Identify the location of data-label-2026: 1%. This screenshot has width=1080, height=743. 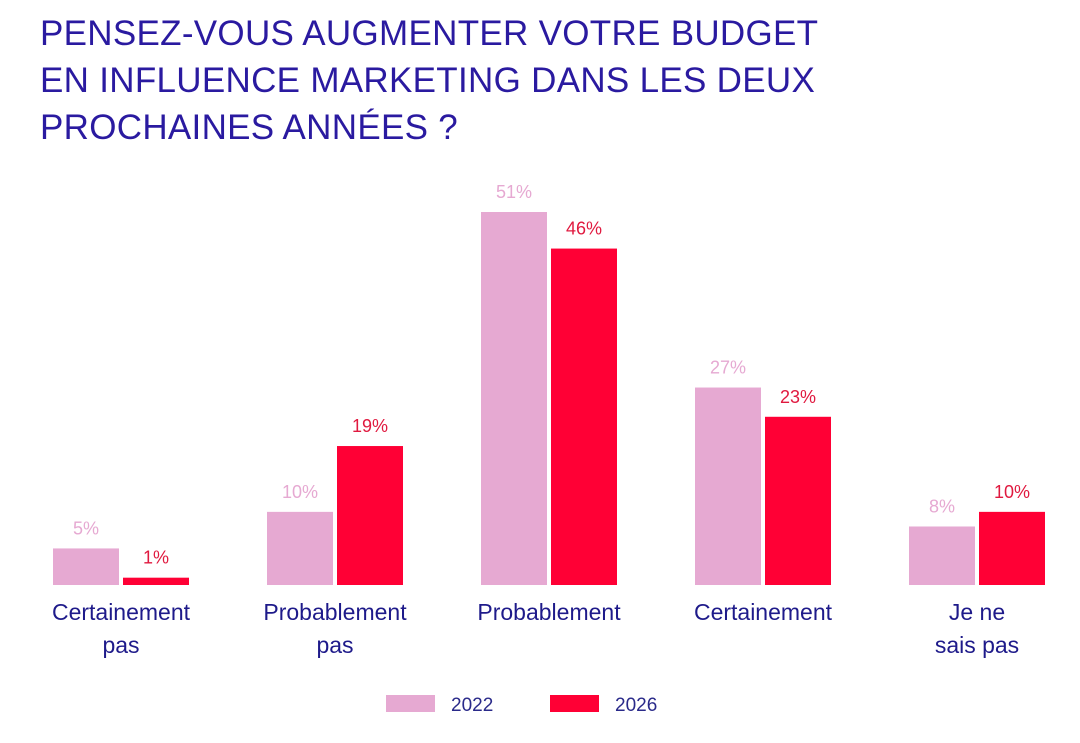
(156, 558).